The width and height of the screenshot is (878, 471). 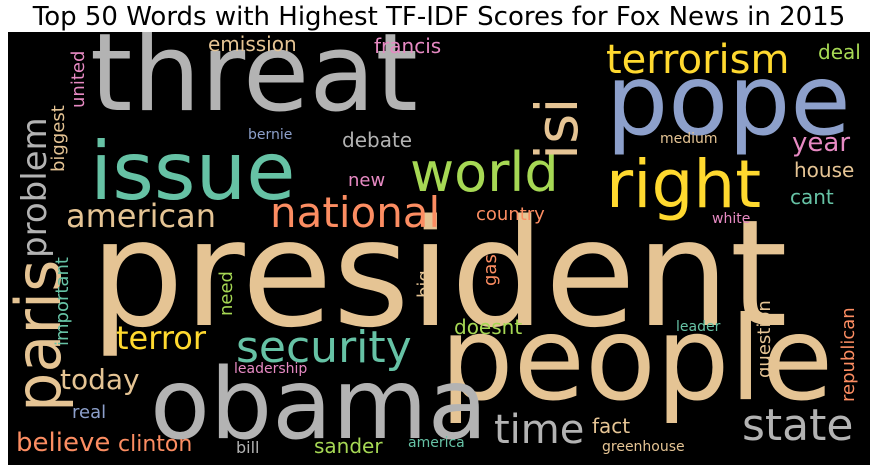 What do you see at coordinates (63, 443) in the screenshot?
I see `word-believe: believe` at bounding box center [63, 443].